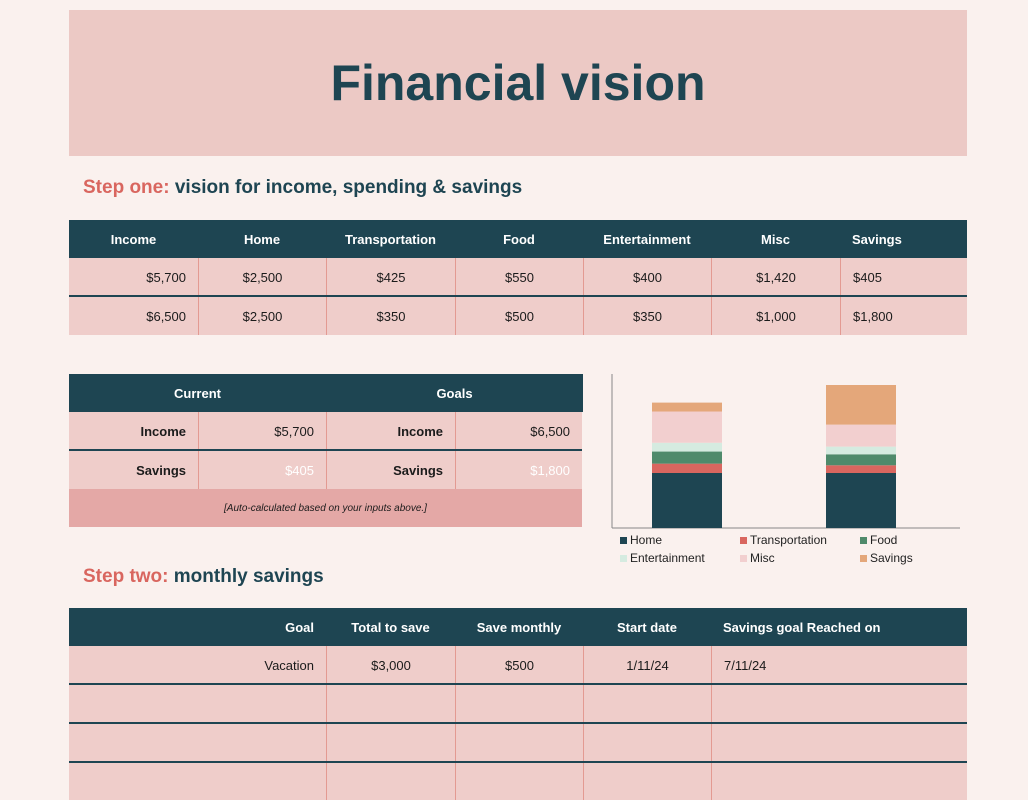  What do you see at coordinates (133, 239) in the screenshot?
I see `column-header: Income` at bounding box center [133, 239].